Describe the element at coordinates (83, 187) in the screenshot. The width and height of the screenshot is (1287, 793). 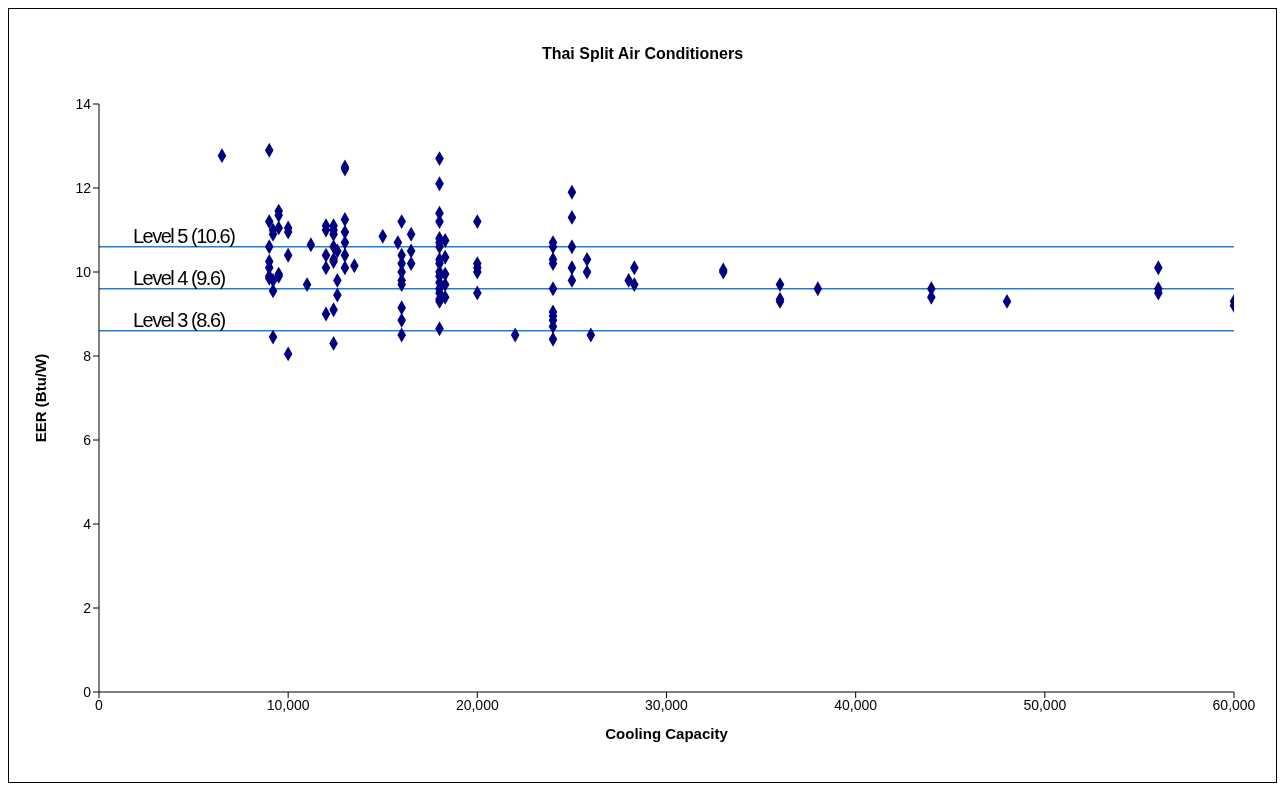
I see `y-tick-label: 12` at that location.